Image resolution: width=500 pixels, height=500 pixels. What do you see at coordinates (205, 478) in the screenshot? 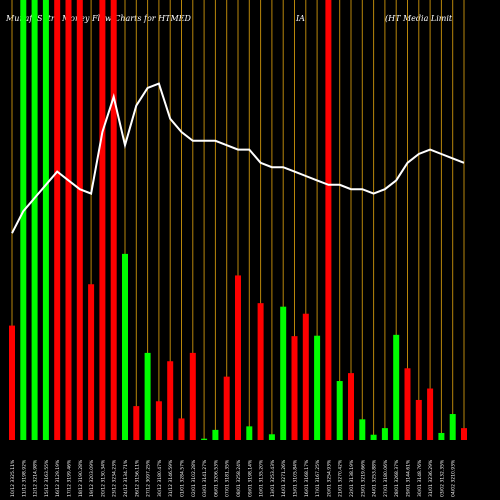
I see `x-tick-label: 03/01 3141.27%` at bounding box center [205, 478].